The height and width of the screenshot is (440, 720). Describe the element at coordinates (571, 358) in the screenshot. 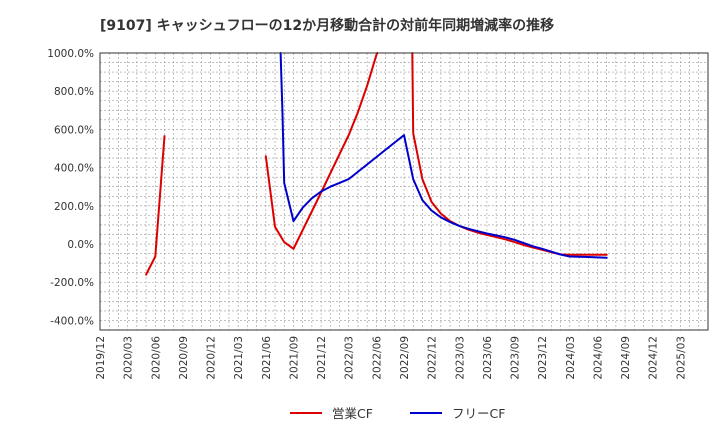

I see `x-tick-label: 2024/03` at that location.